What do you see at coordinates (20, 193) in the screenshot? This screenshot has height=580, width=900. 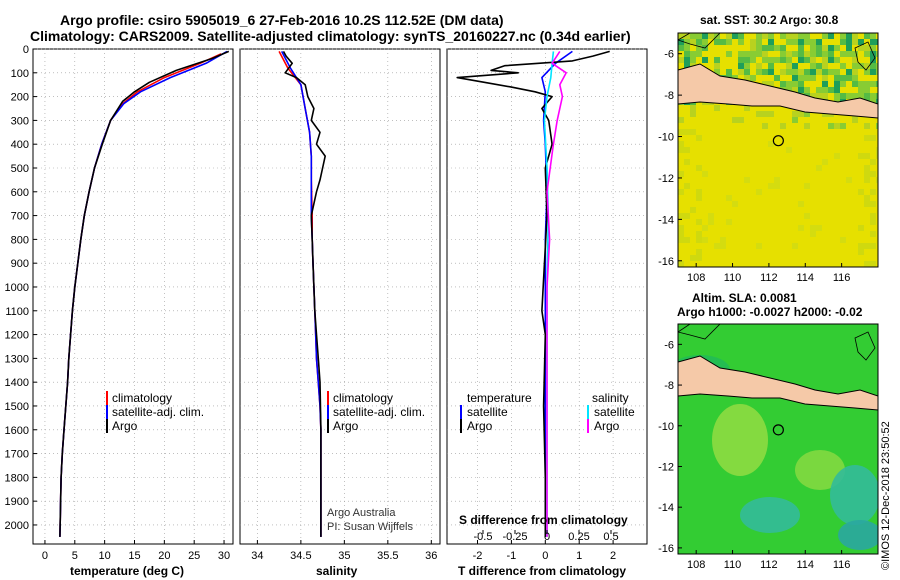 I see `y-tick-label: 600` at bounding box center [20, 193].